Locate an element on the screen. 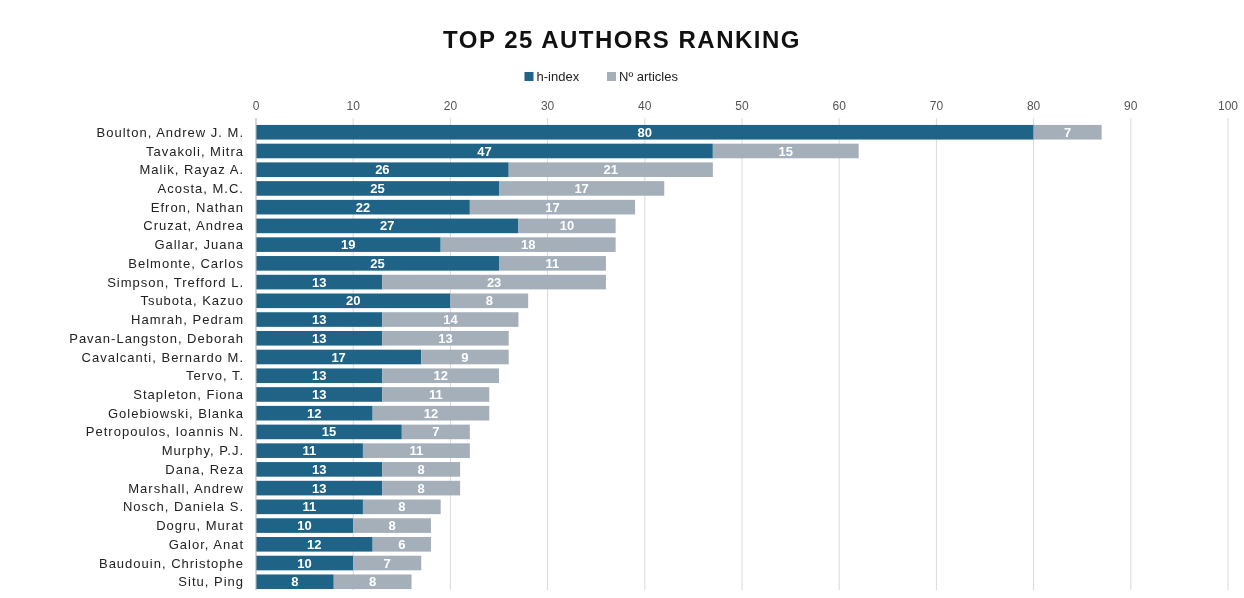  y-tick-label: Nosch, Daniela S. is located at coordinates (183, 507).